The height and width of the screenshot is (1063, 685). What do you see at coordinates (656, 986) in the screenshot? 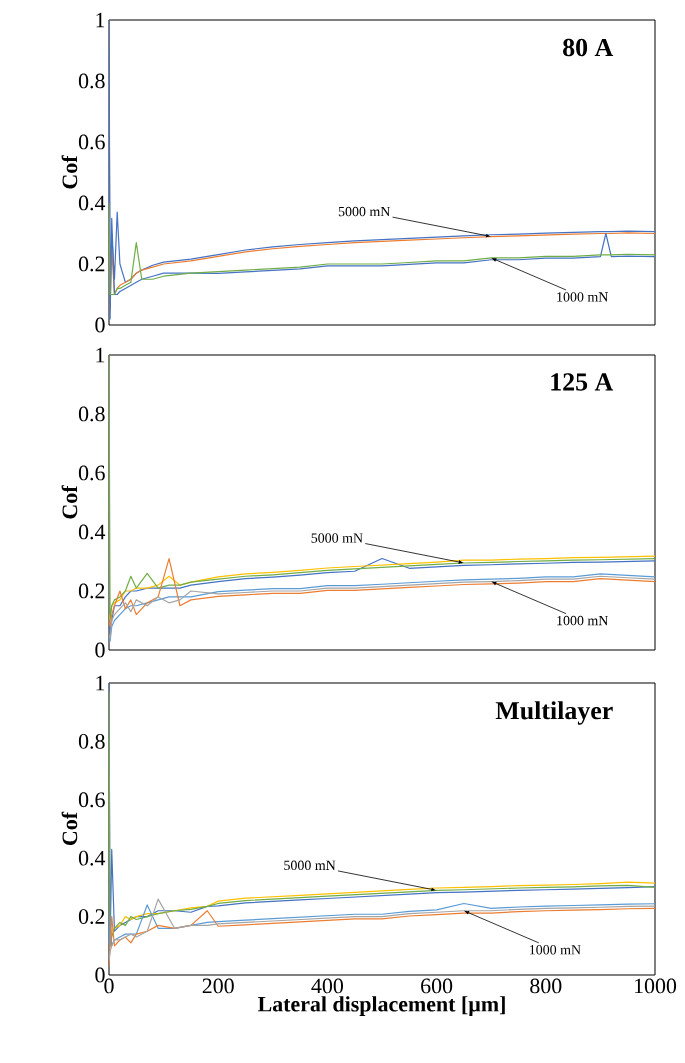
I see `x-tick-label: 1000` at bounding box center [656, 986].